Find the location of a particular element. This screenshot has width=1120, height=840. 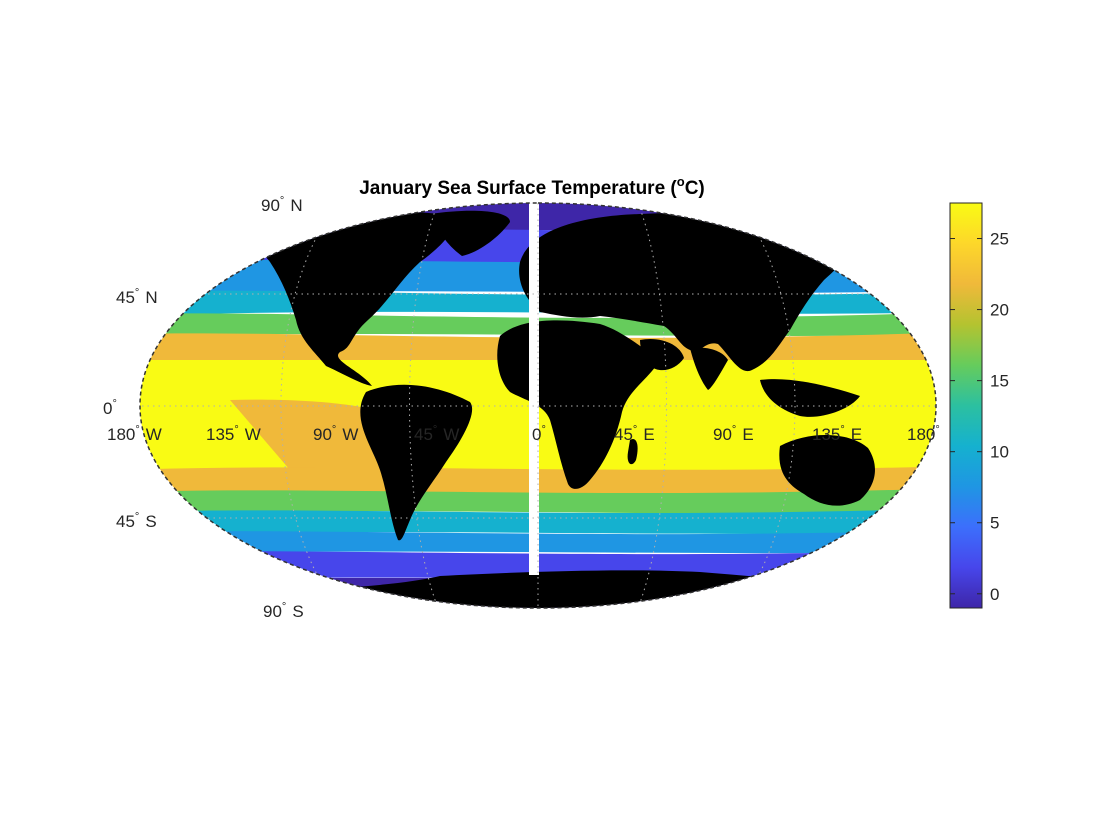

arabia is located at coordinates (662, 354).